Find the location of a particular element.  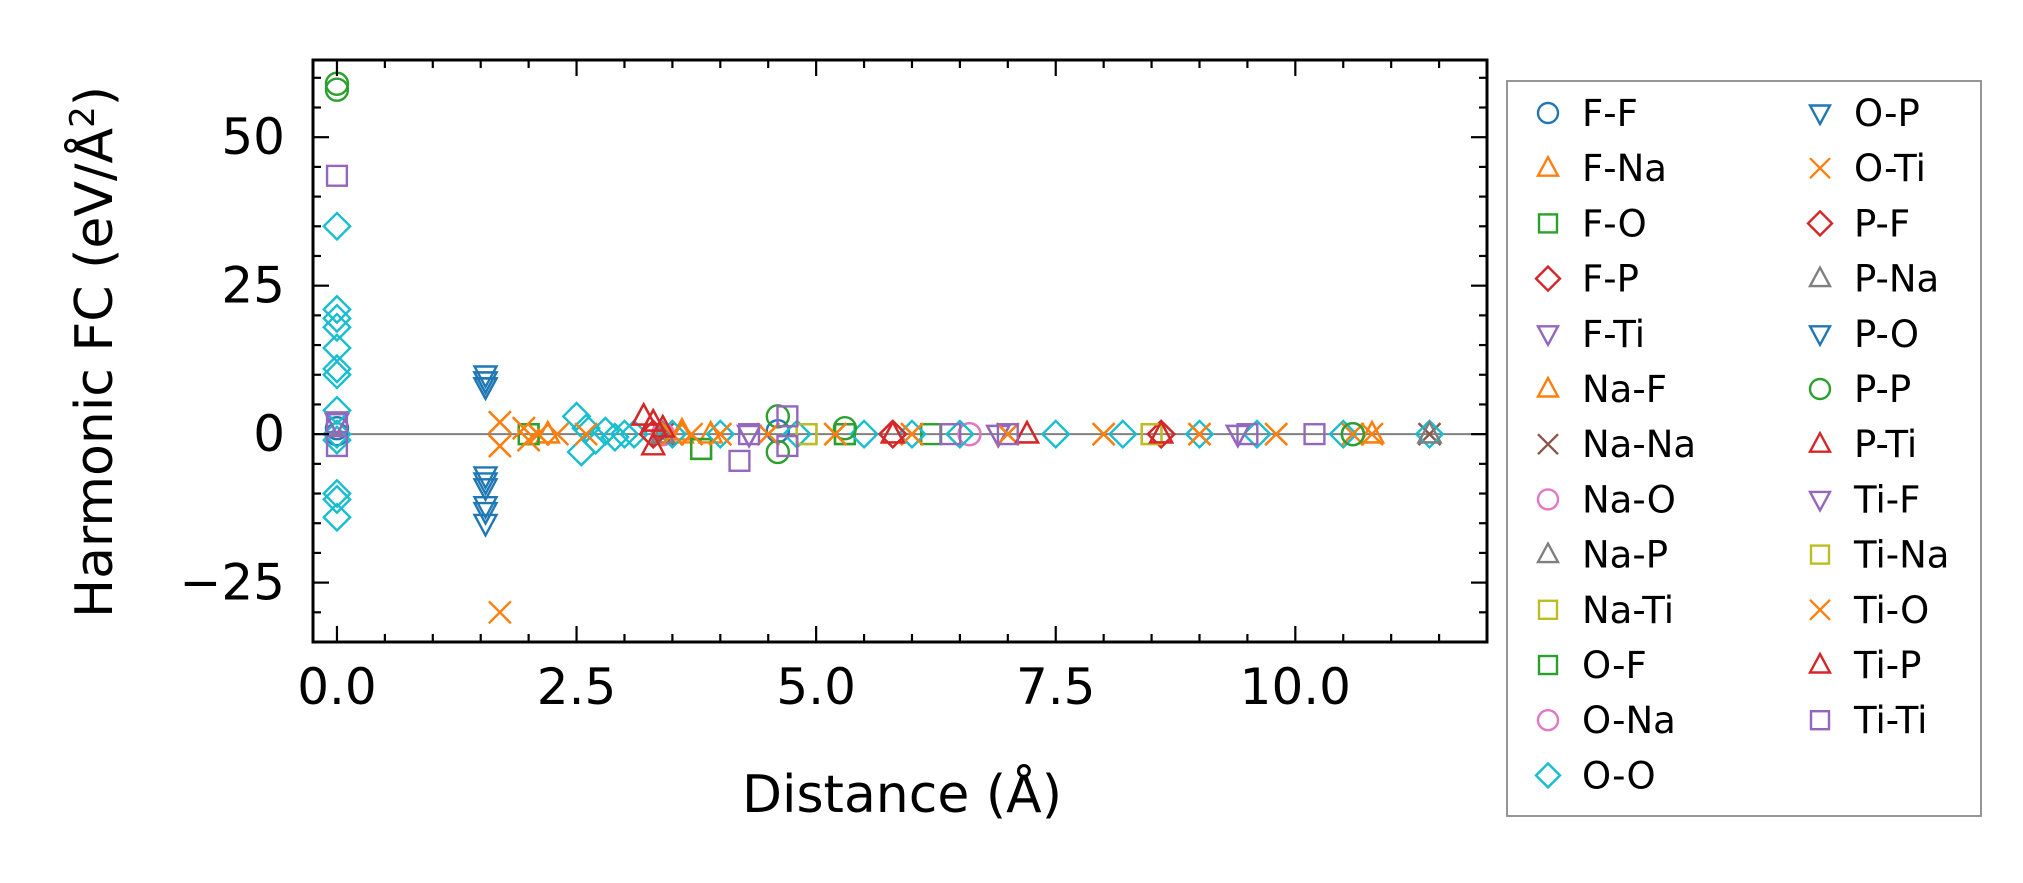

legend-item: Ti-O is located at coordinates (1869, 610).